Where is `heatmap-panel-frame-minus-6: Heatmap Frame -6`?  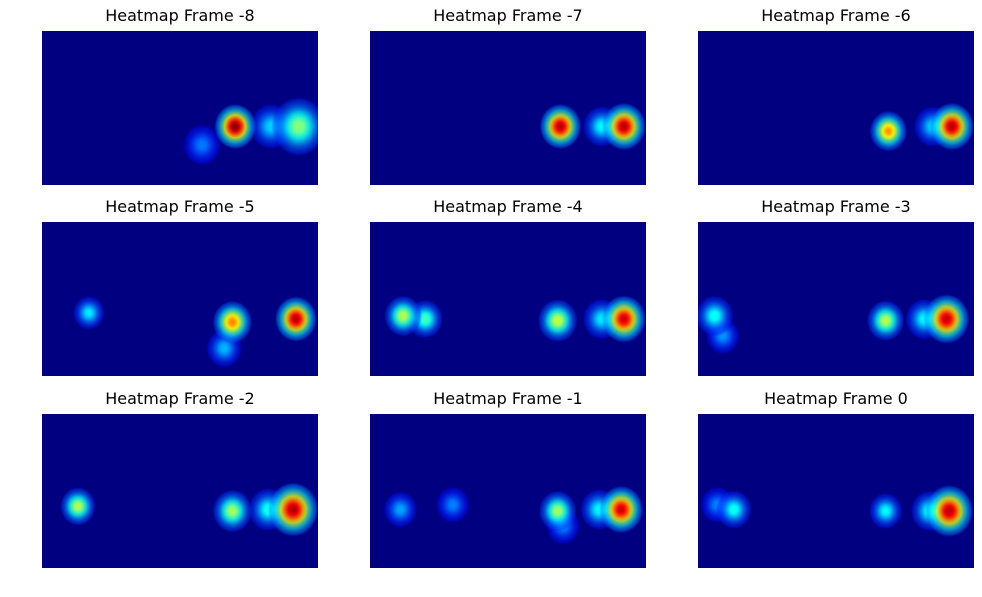
heatmap-panel-frame-minus-6: Heatmap Frame -6 is located at coordinates (836, 93).